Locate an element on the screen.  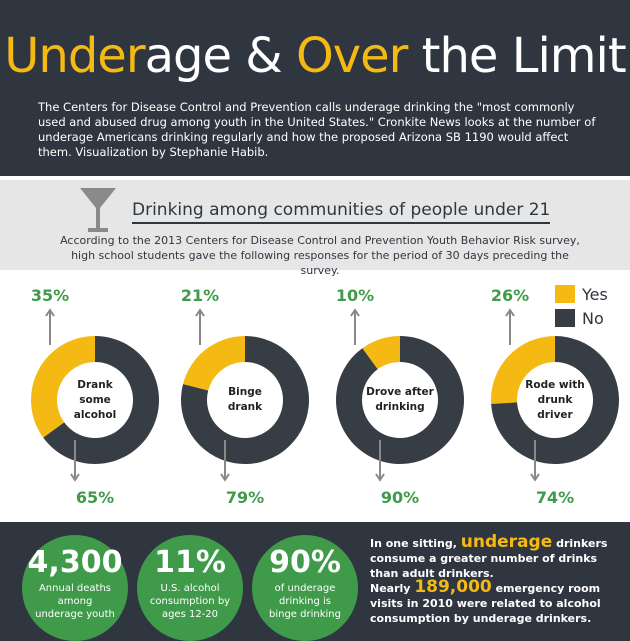
stat-number: 90% is located at coordinates (305, 562).